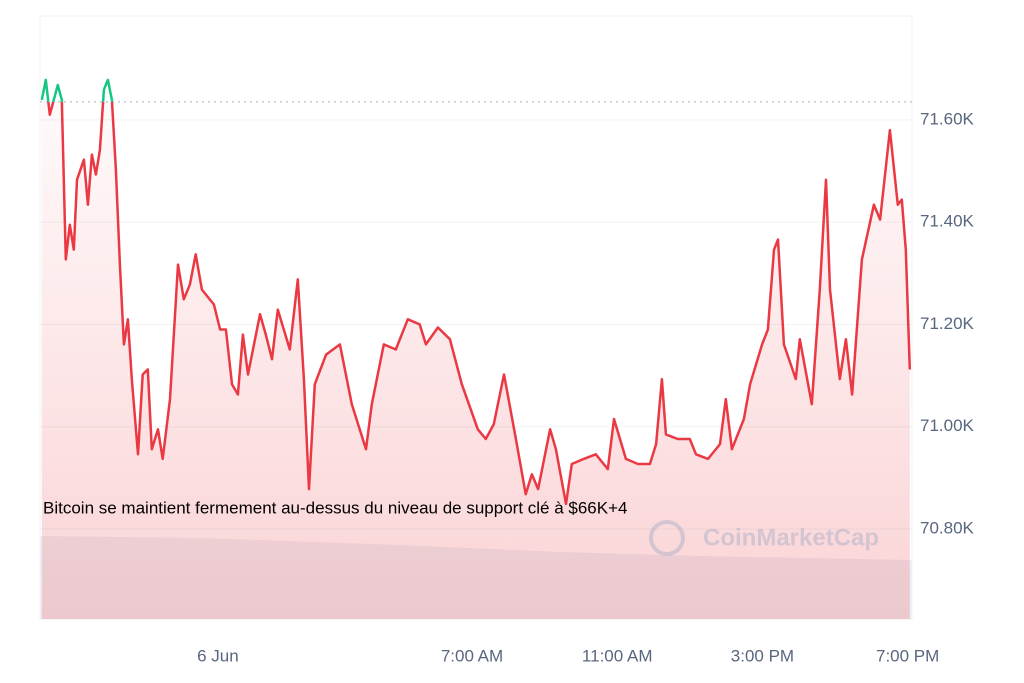 The width and height of the screenshot is (1024, 683). What do you see at coordinates (947, 118) in the screenshot?
I see `y-tick-label: 71.60K` at bounding box center [947, 118].